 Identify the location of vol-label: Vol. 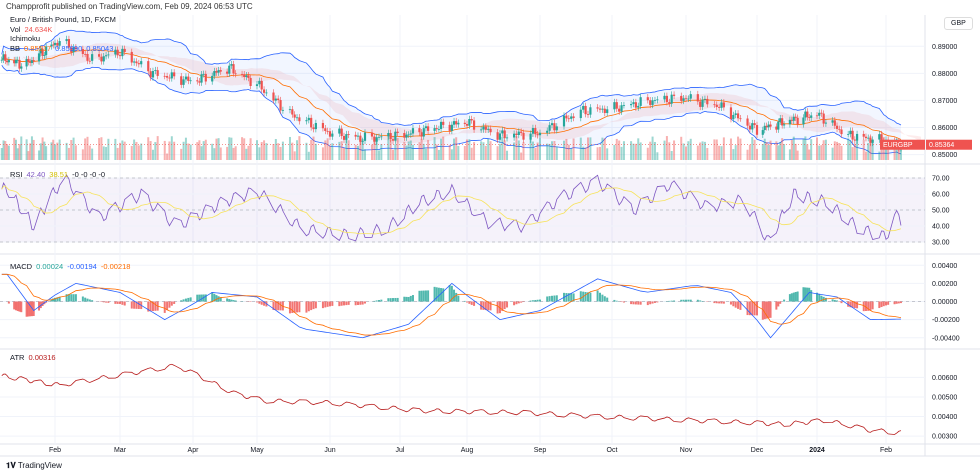
(15, 29).